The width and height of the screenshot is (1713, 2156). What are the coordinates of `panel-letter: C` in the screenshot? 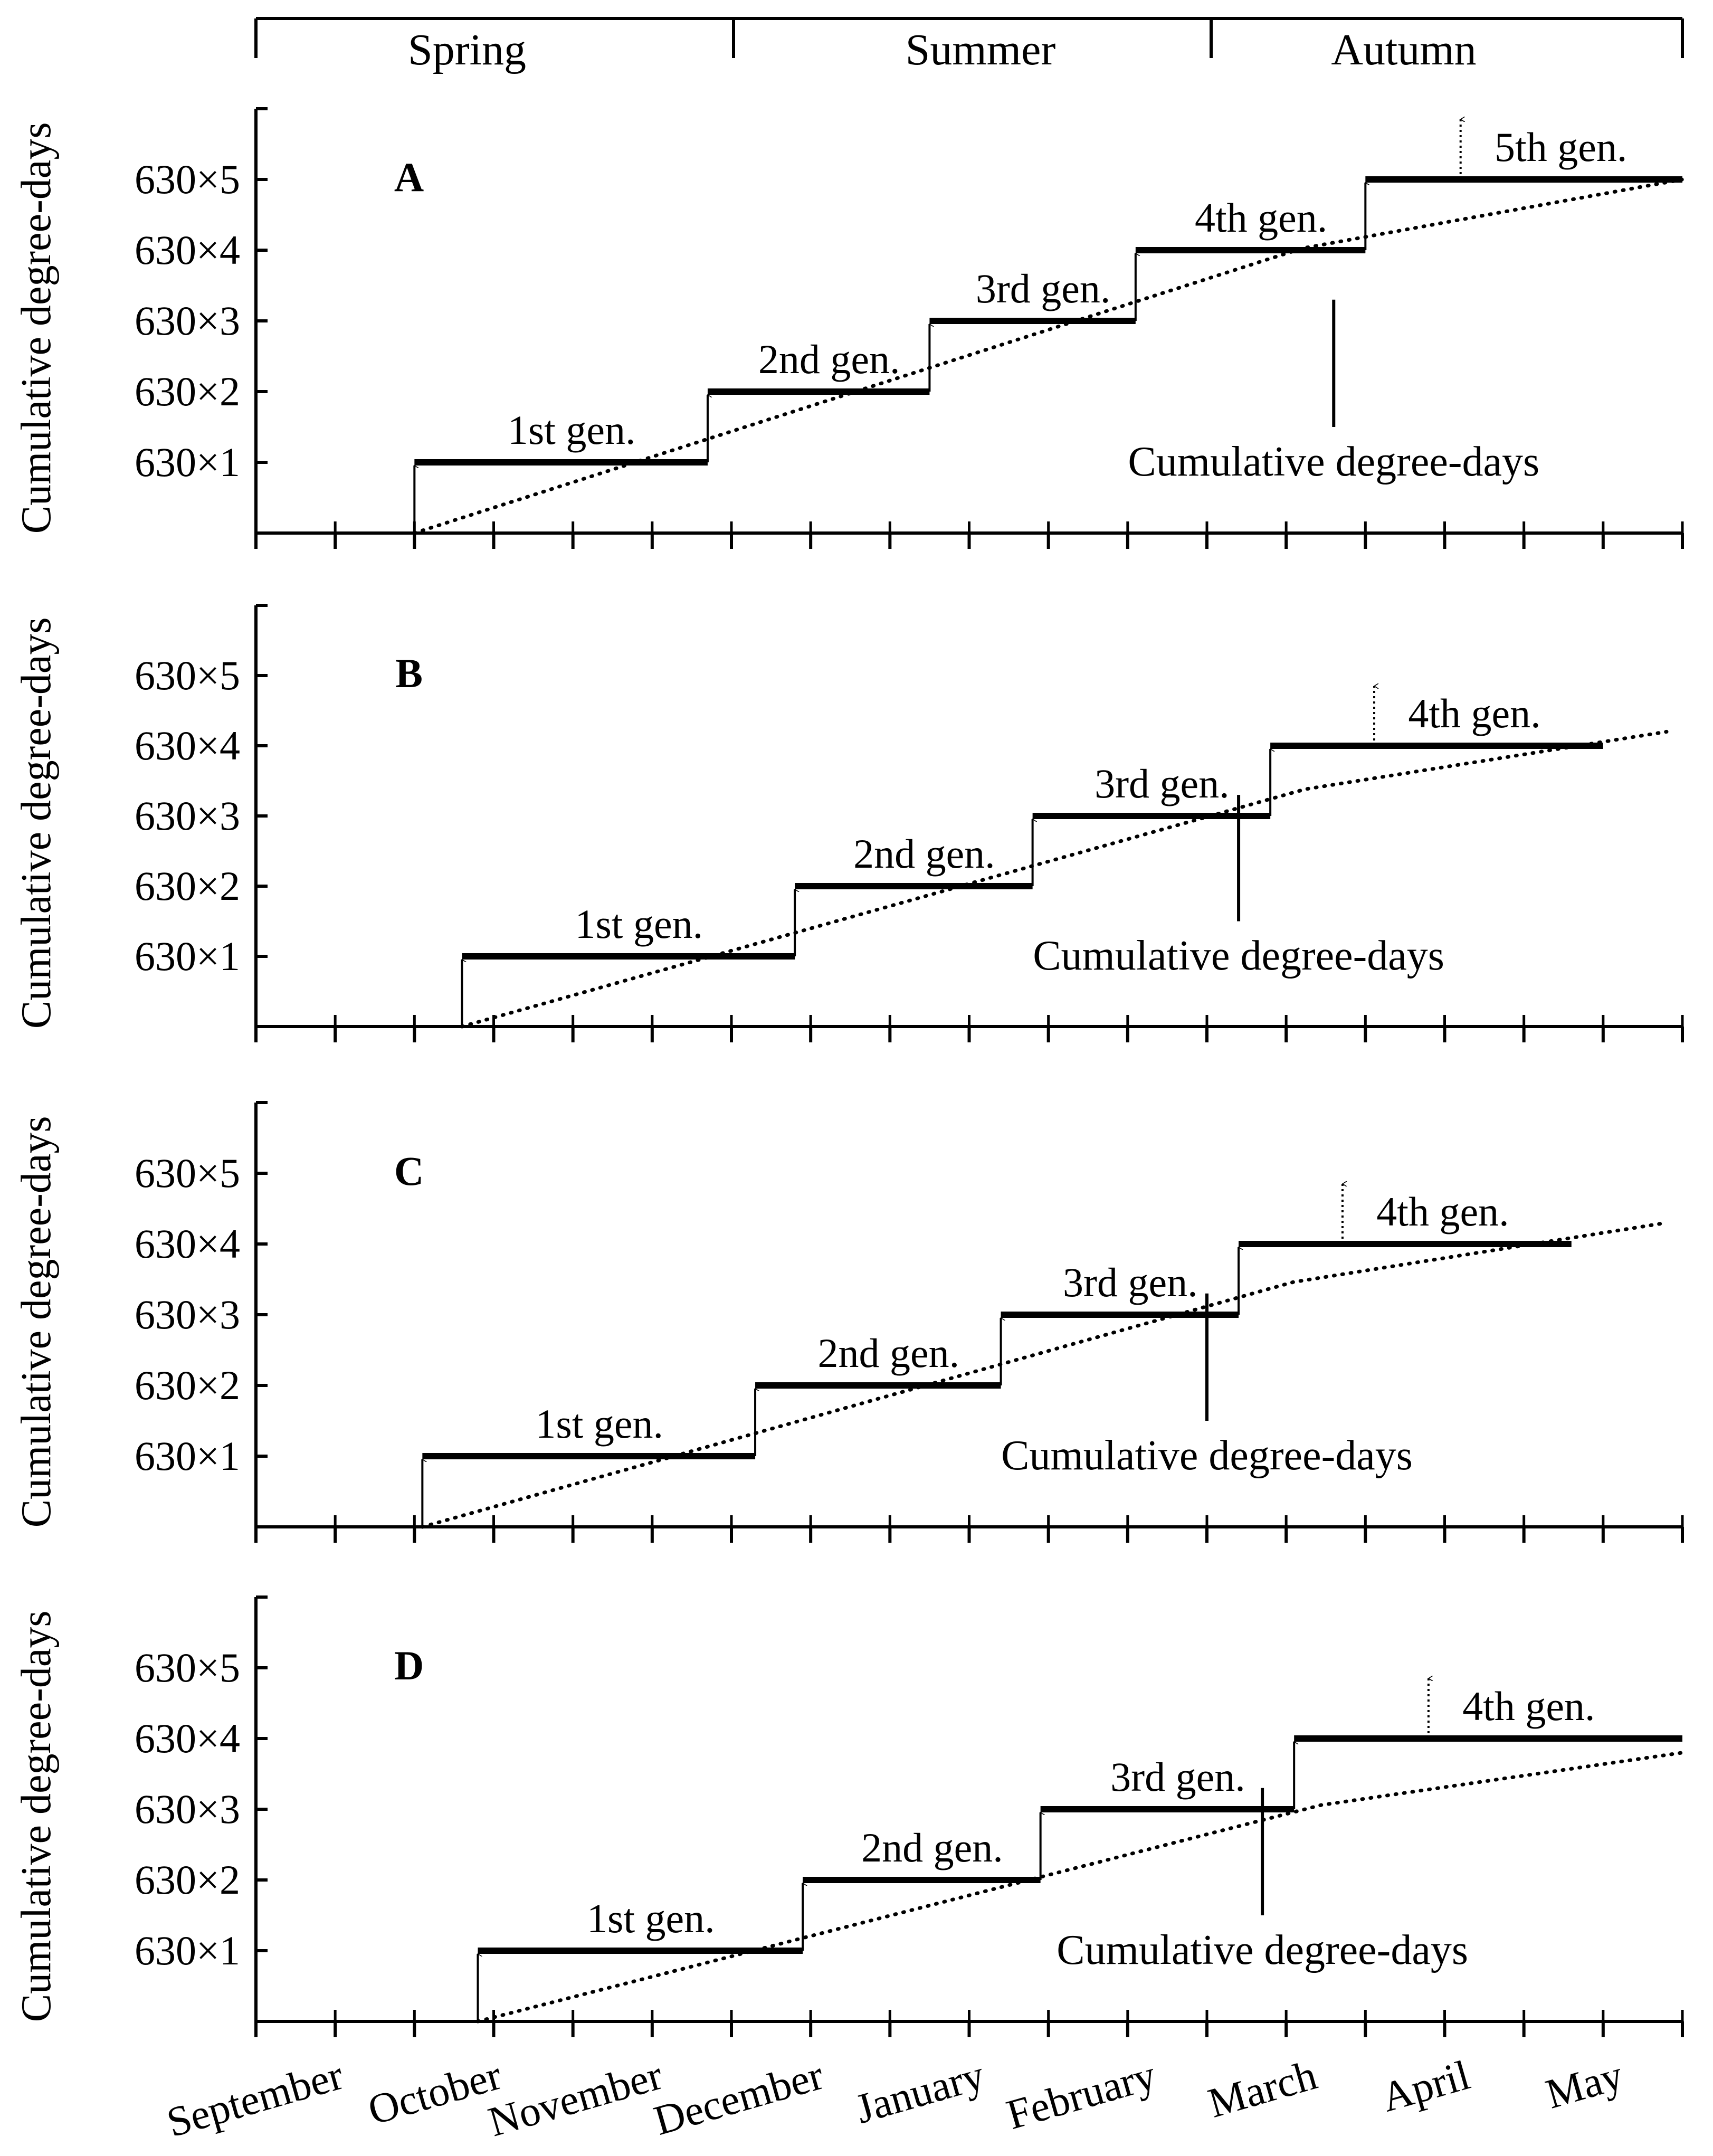 It's located at (409, 1171).